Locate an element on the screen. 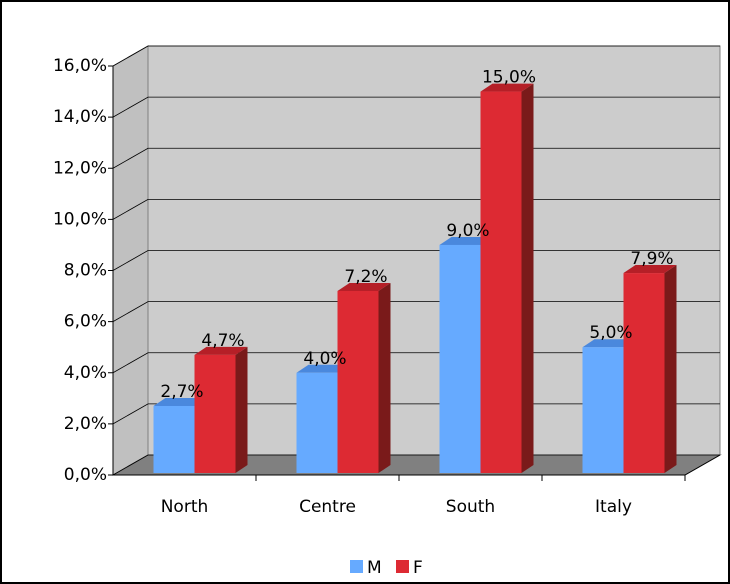 The width and height of the screenshot is (730, 584). y-tick-label: 2,0% is located at coordinates (85, 424).